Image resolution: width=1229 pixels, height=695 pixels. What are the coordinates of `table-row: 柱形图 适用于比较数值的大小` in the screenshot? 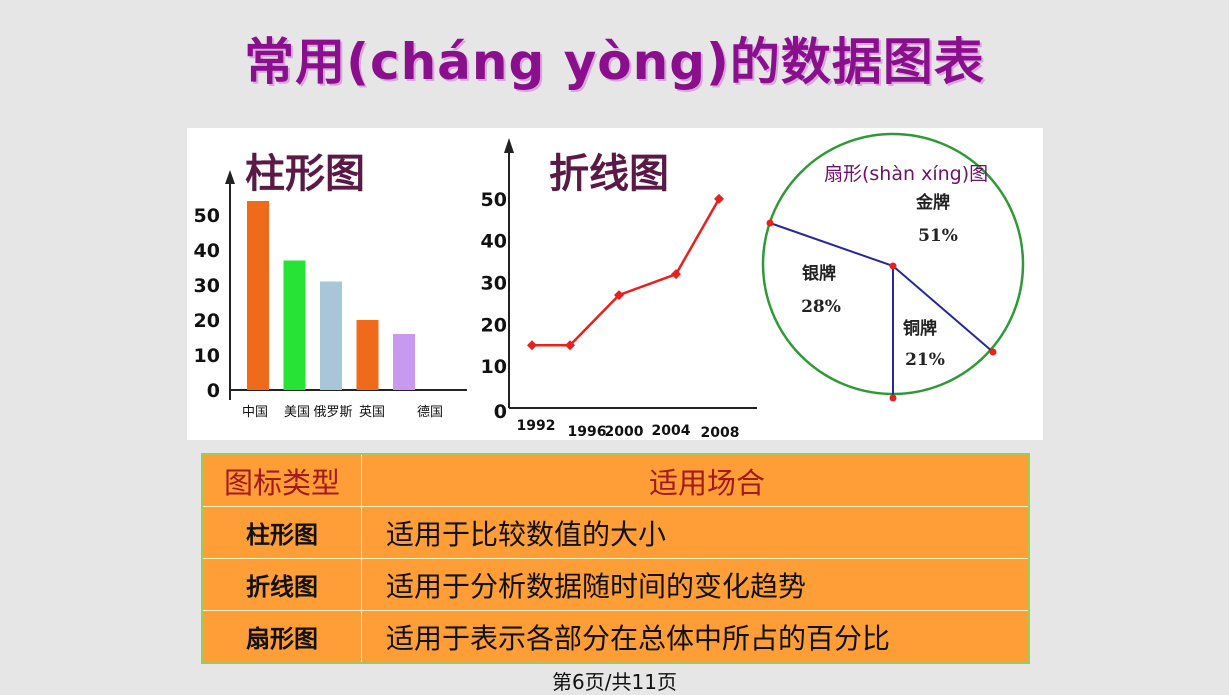 It's located at (615, 532).